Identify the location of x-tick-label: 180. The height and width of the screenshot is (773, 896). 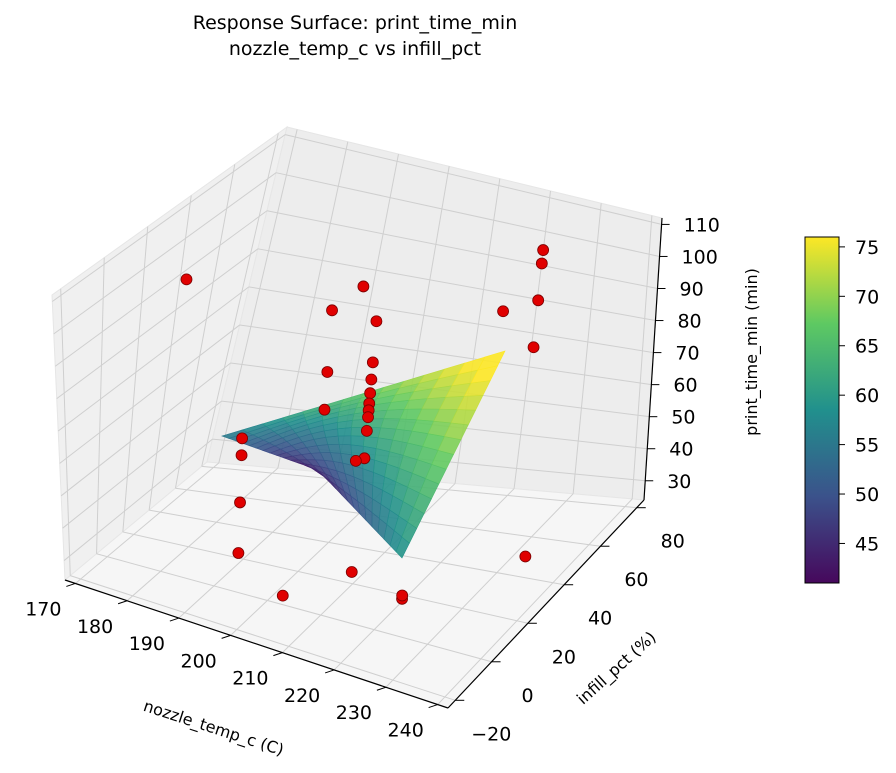
(95, 627).